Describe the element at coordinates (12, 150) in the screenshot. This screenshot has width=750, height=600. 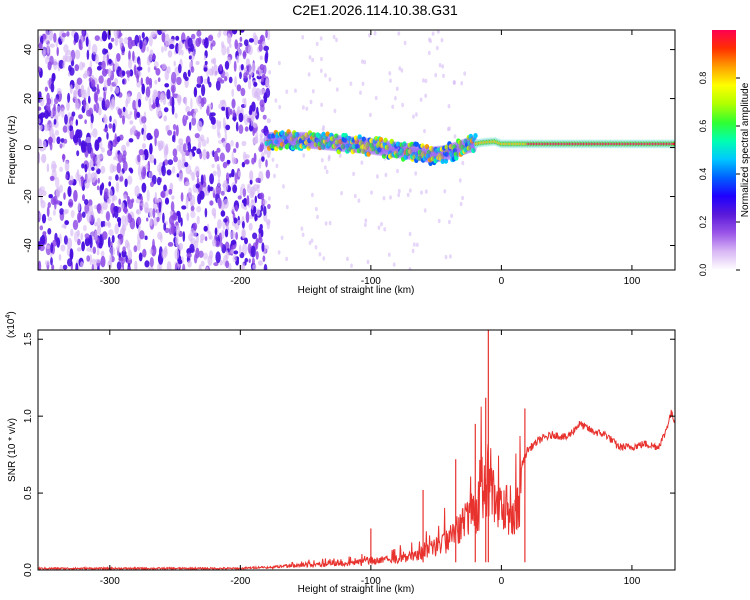
I see `heatmap-y-label: Frequency (Hz)` at that location.